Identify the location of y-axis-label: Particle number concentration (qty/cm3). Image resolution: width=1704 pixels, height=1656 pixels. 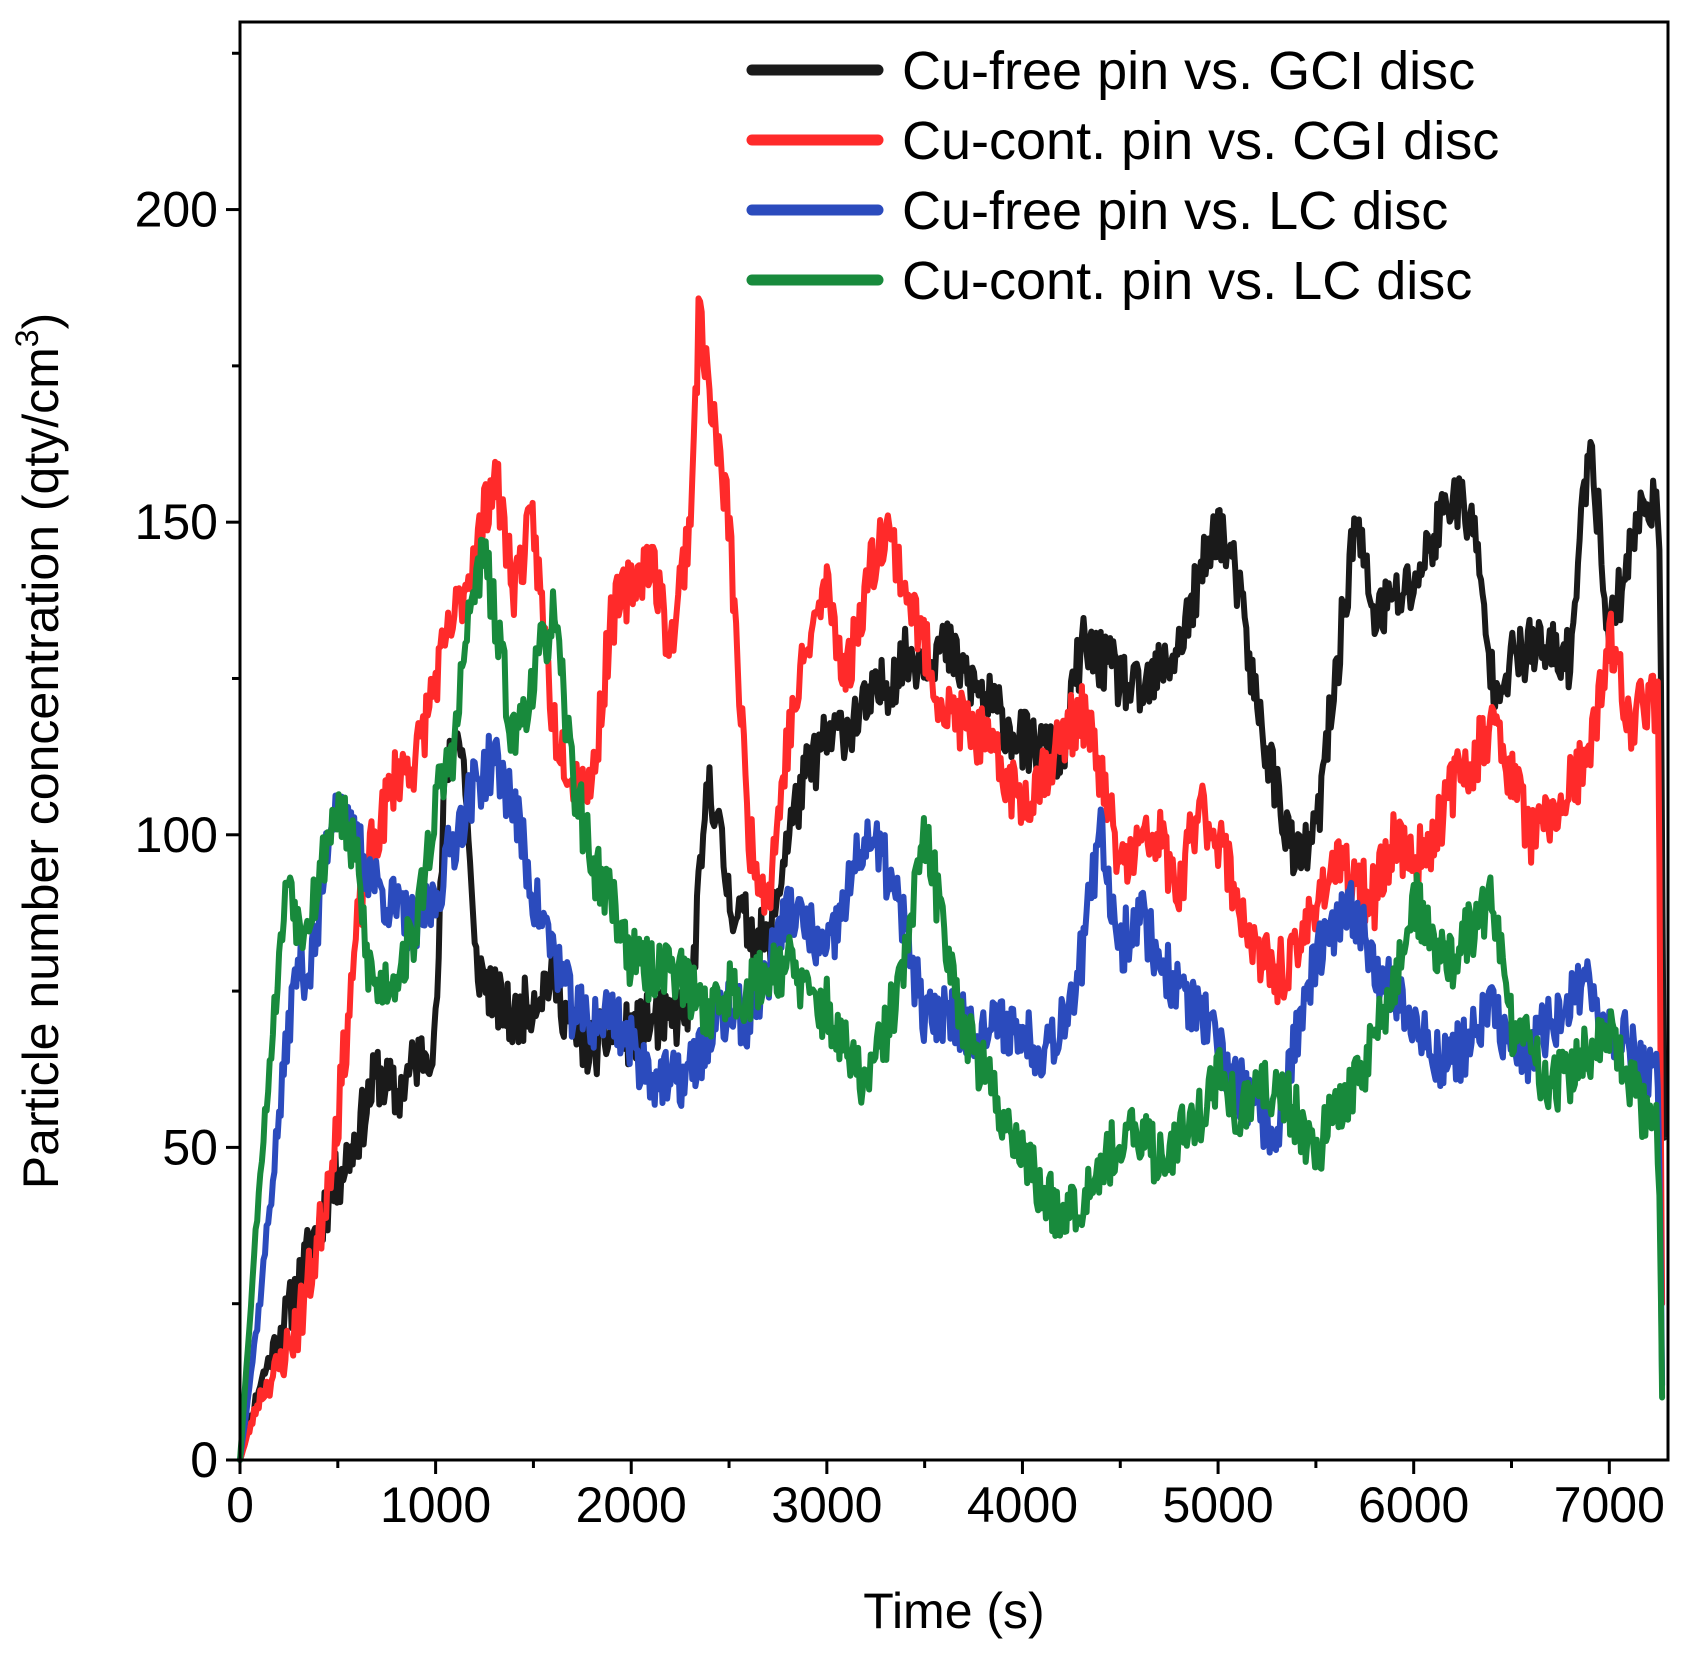
(39, 751).